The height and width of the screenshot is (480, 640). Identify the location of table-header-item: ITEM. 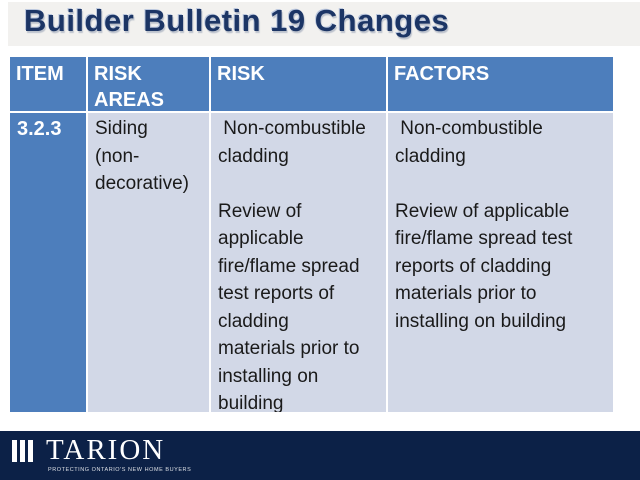
(48, 84).